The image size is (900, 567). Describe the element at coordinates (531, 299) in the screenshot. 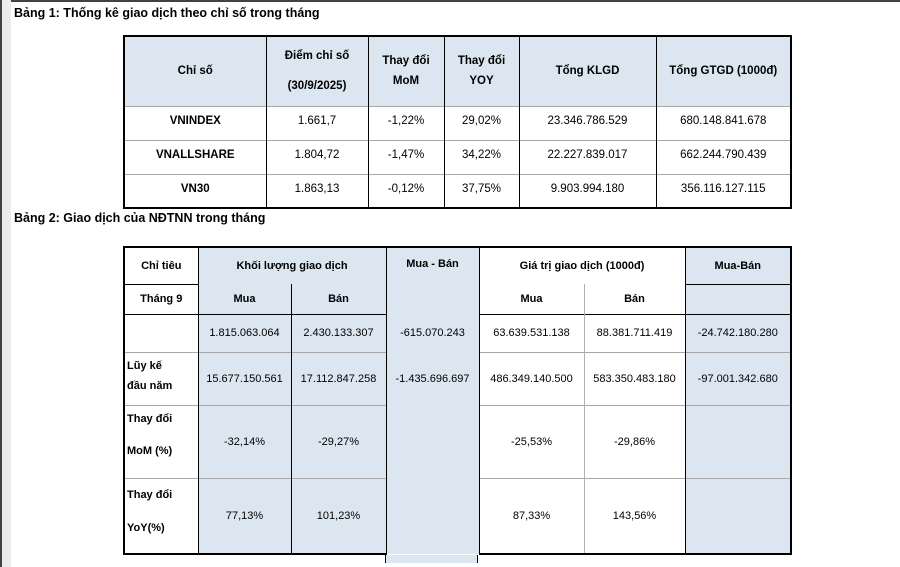

I see `table2-header-gt-mua: Mua` at that location.